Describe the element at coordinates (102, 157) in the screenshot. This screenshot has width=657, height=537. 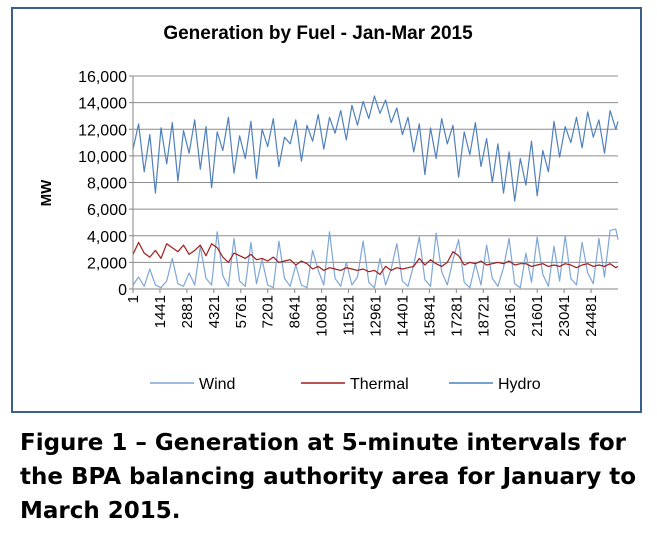
I see `y-tick-label: 10,000` at that location.